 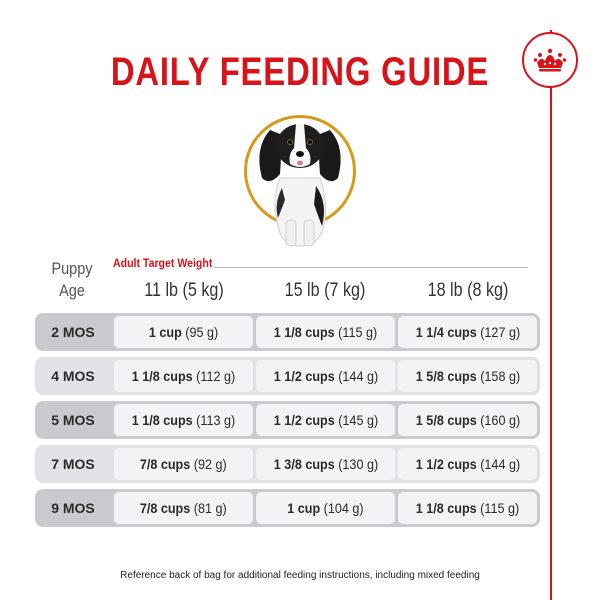 I want to click on feeding-cell: 1 1/4 cups (127 g), so click(x=467, y=332).